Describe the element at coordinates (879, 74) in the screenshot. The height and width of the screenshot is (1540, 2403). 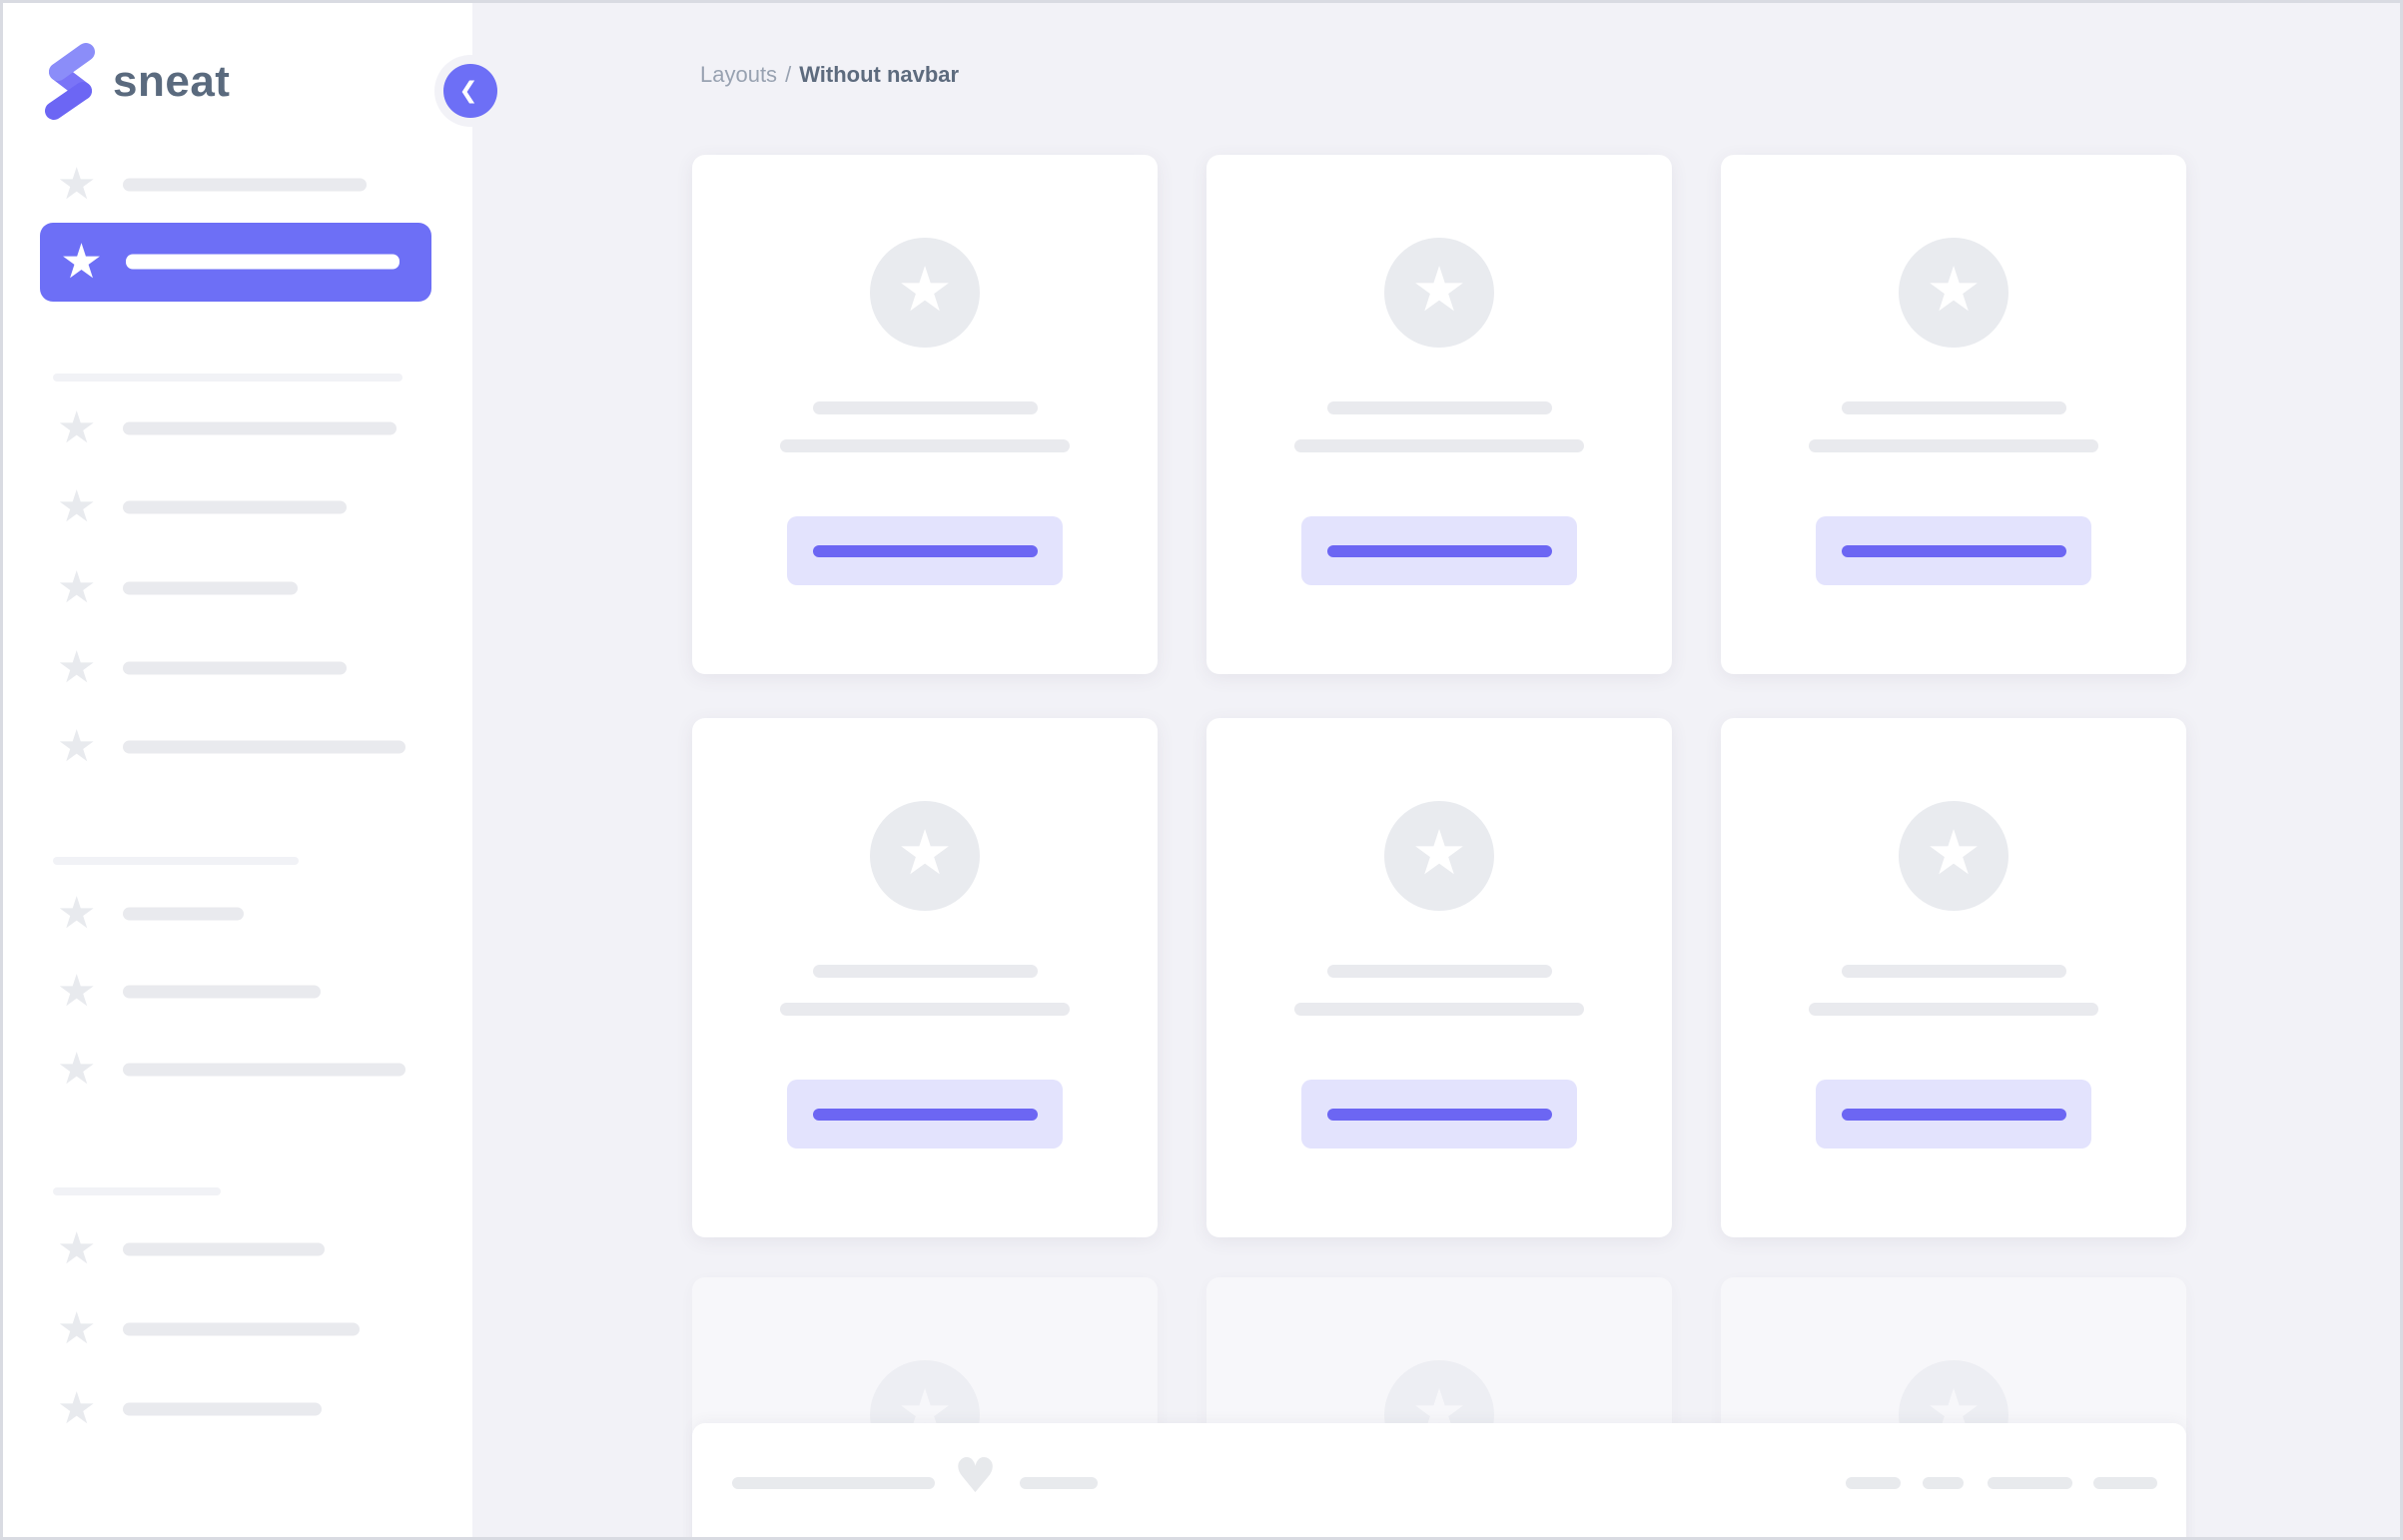
I see `breadcrumb-current: Without navbar` at that location.